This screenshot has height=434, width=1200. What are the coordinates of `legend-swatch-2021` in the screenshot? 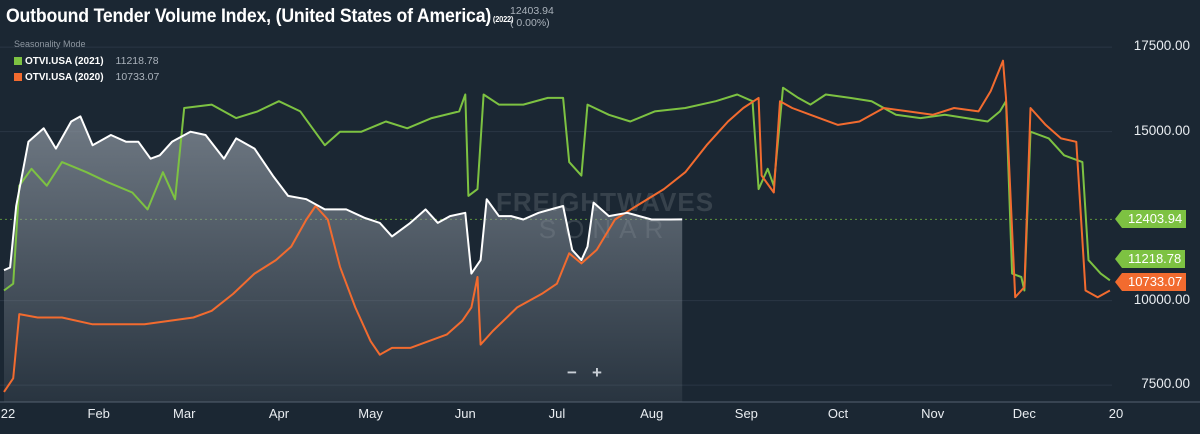 It's located at (18, 61).